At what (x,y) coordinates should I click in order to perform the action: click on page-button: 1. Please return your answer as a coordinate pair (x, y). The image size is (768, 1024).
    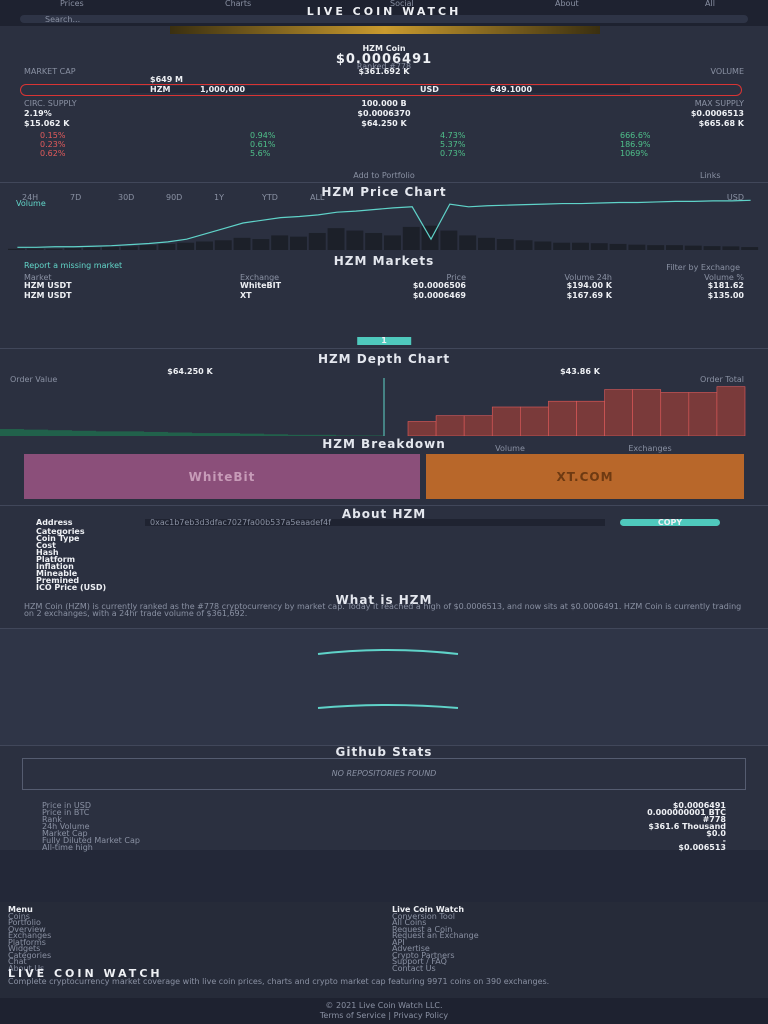
    Looking at the image, I should click on (384, 341).